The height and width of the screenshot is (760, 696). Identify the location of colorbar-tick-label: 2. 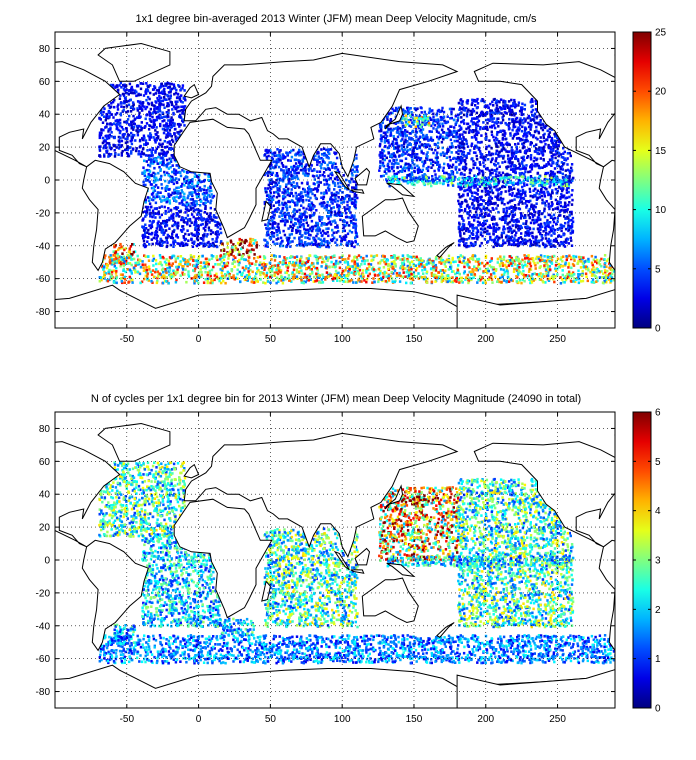
(658, 610).